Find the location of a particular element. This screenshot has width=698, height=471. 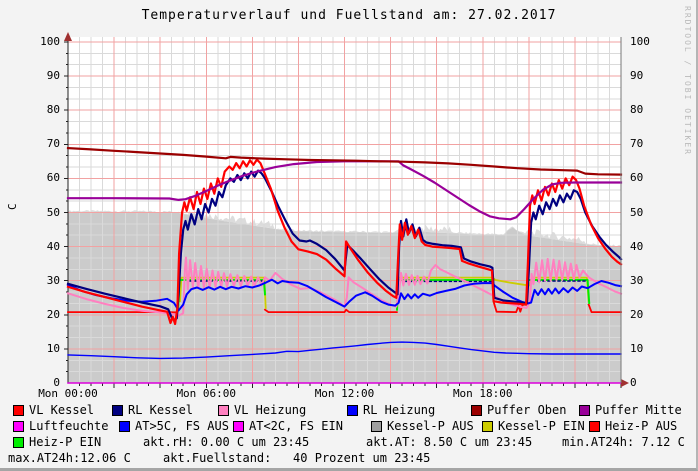

y-axis-tick-label: 40 is located at coordinates (53, 246).